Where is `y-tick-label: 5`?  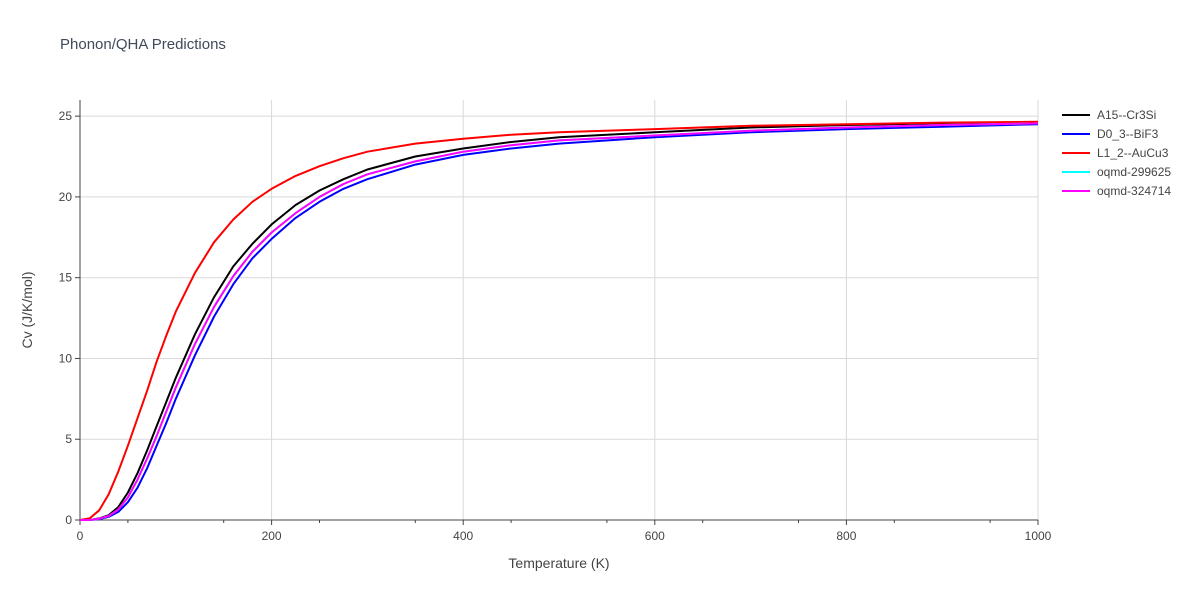
y-tick-label: 5 is located at coordinates (68, 439).